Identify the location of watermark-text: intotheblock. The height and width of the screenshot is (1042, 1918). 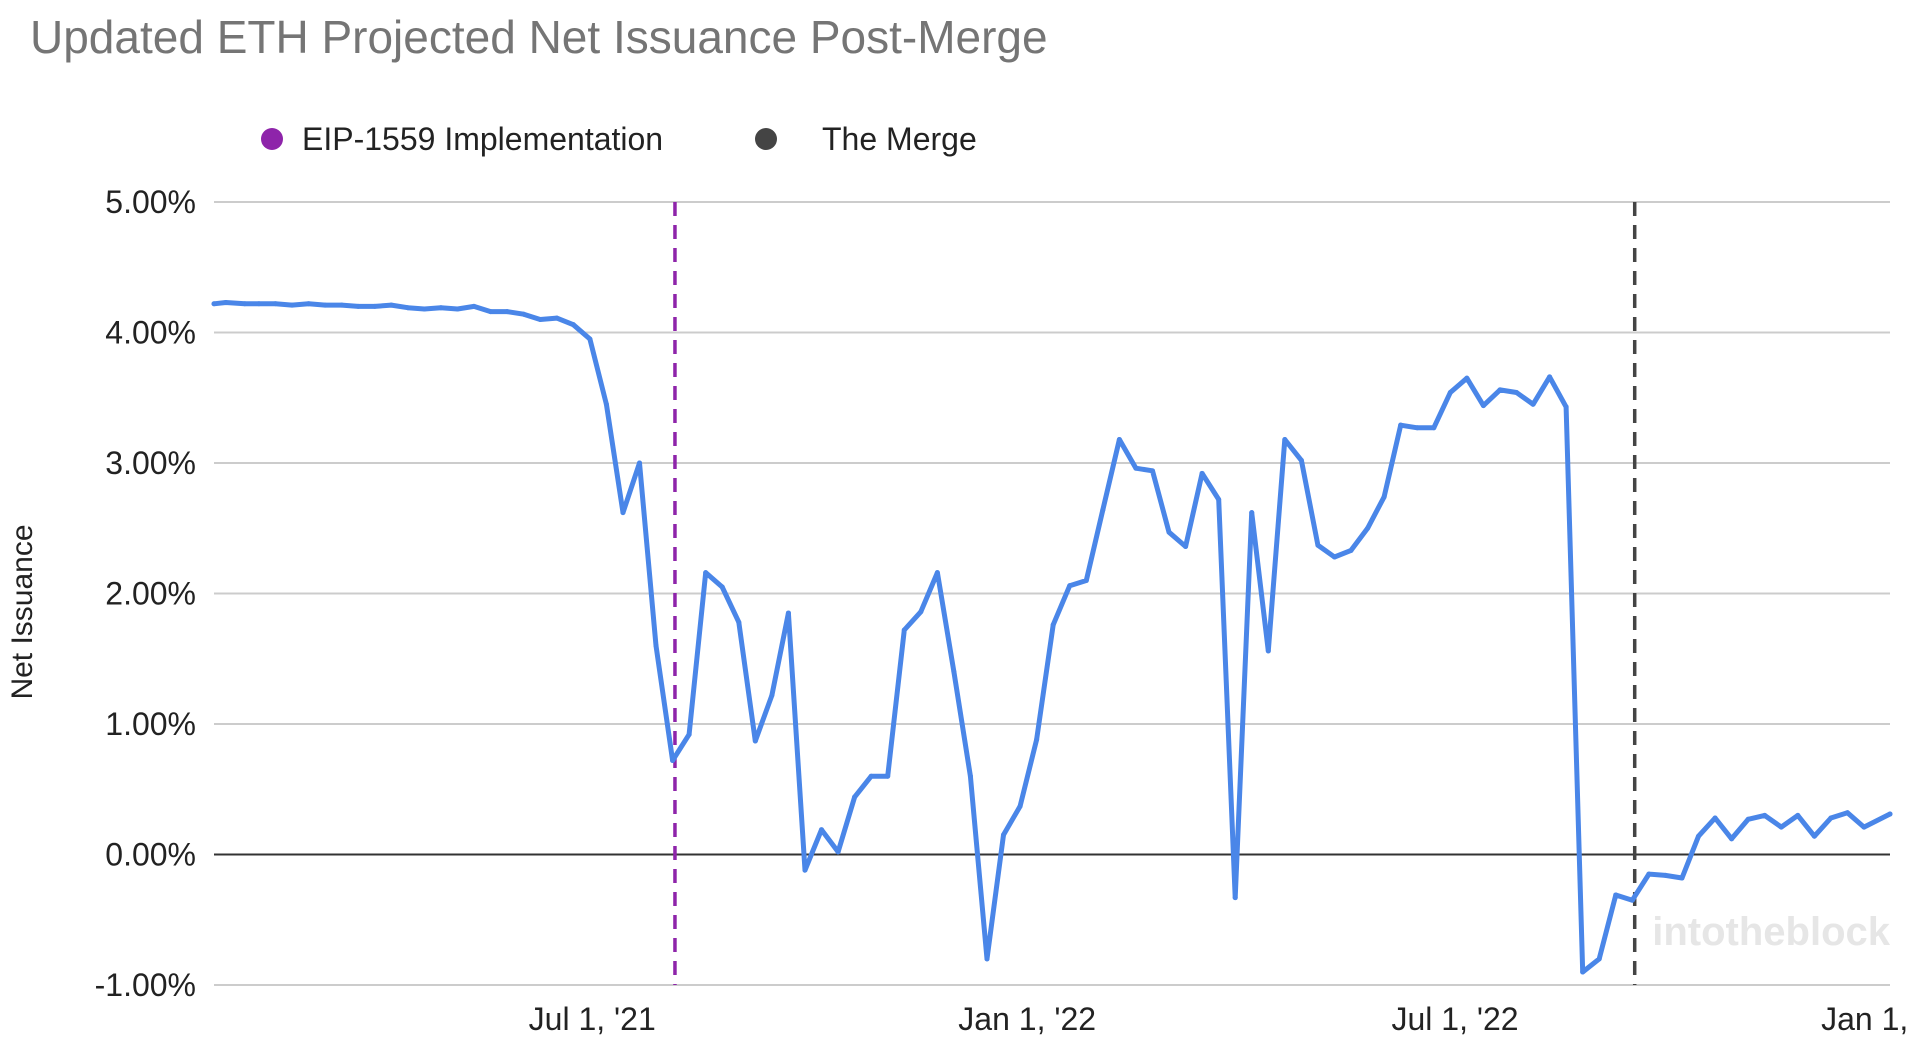
(1771, 932).